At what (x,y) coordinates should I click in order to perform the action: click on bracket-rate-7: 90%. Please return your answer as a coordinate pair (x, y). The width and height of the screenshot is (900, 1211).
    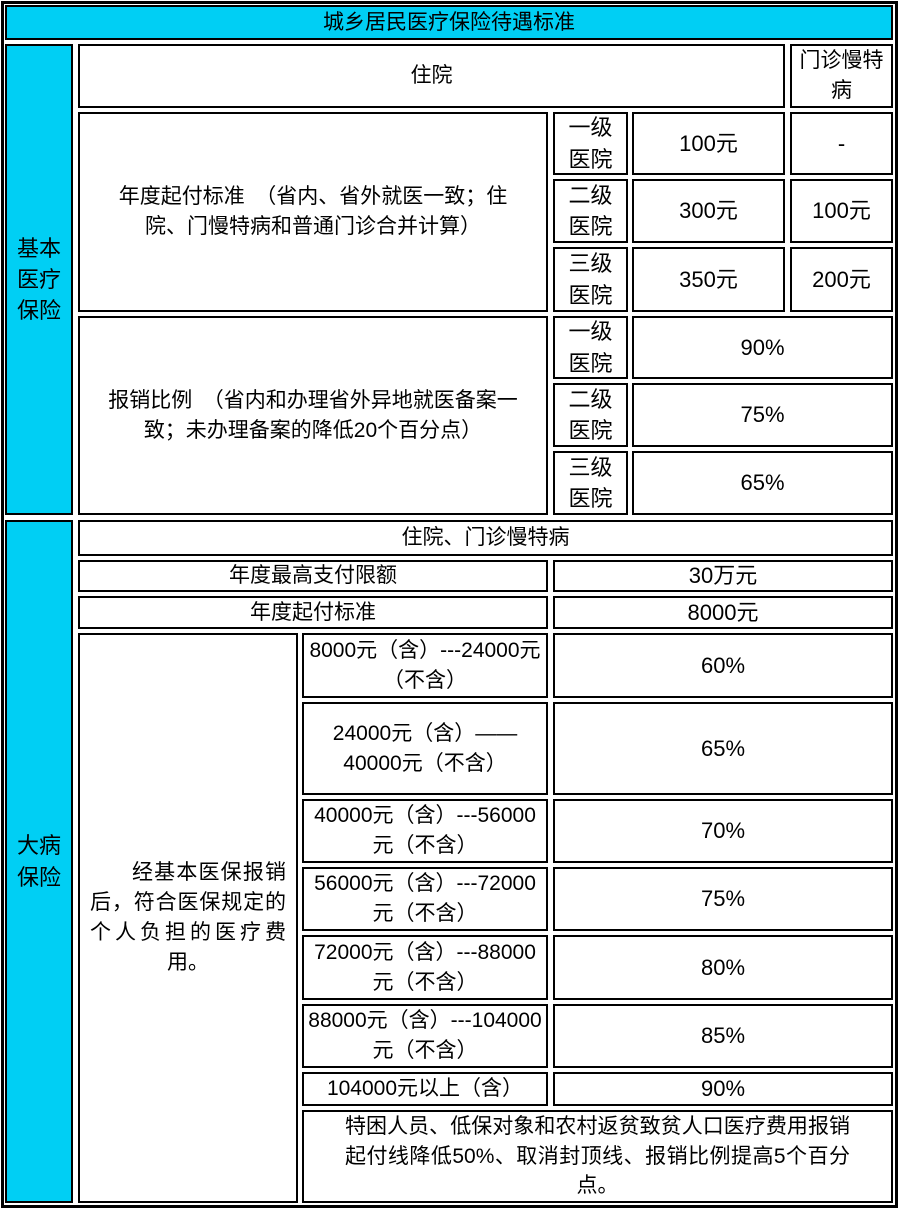
    Looking at the image, I should click on (723, 1089).